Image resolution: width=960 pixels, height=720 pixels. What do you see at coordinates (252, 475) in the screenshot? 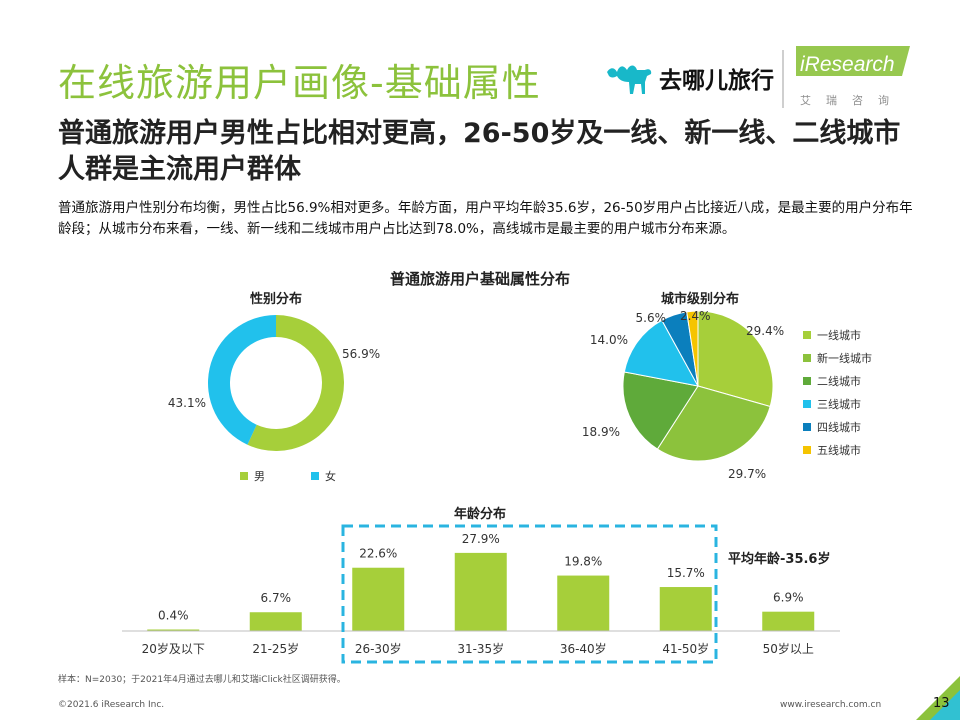
I see `legend-item-male: 男` at bounding box center [252, 475].